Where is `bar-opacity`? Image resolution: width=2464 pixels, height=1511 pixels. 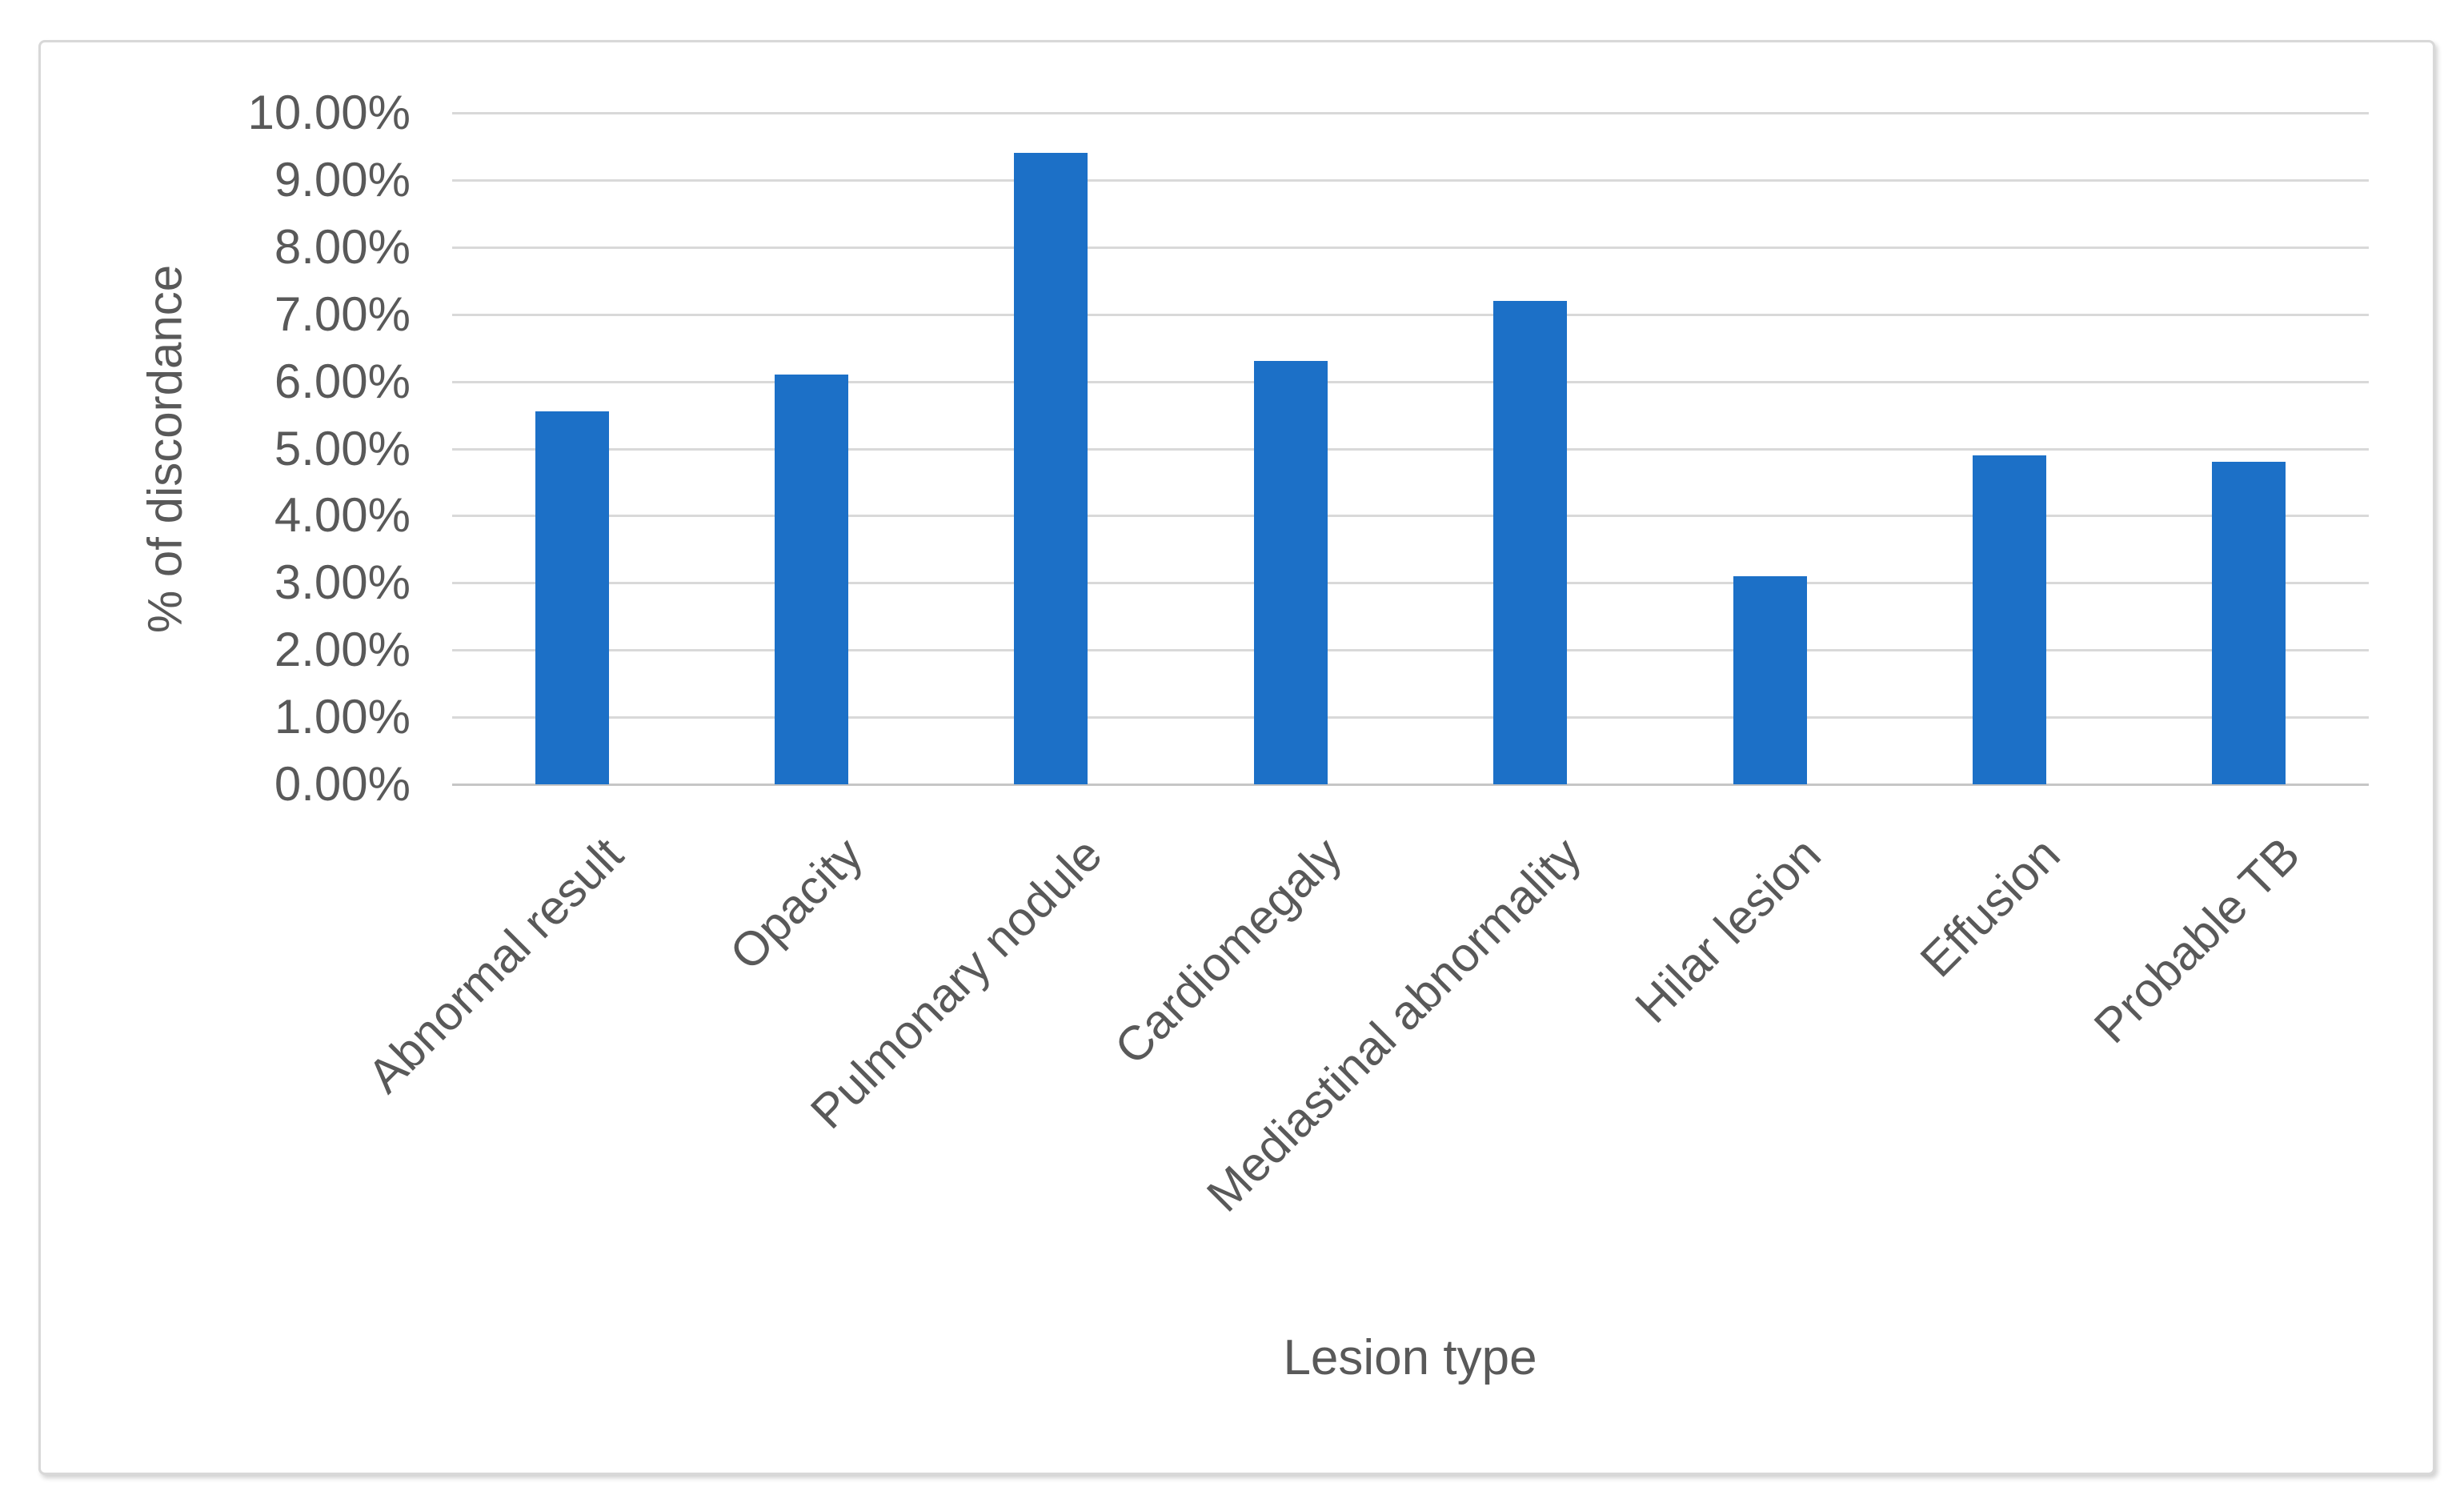 bar-opacity is located at coordinates (812, 579).